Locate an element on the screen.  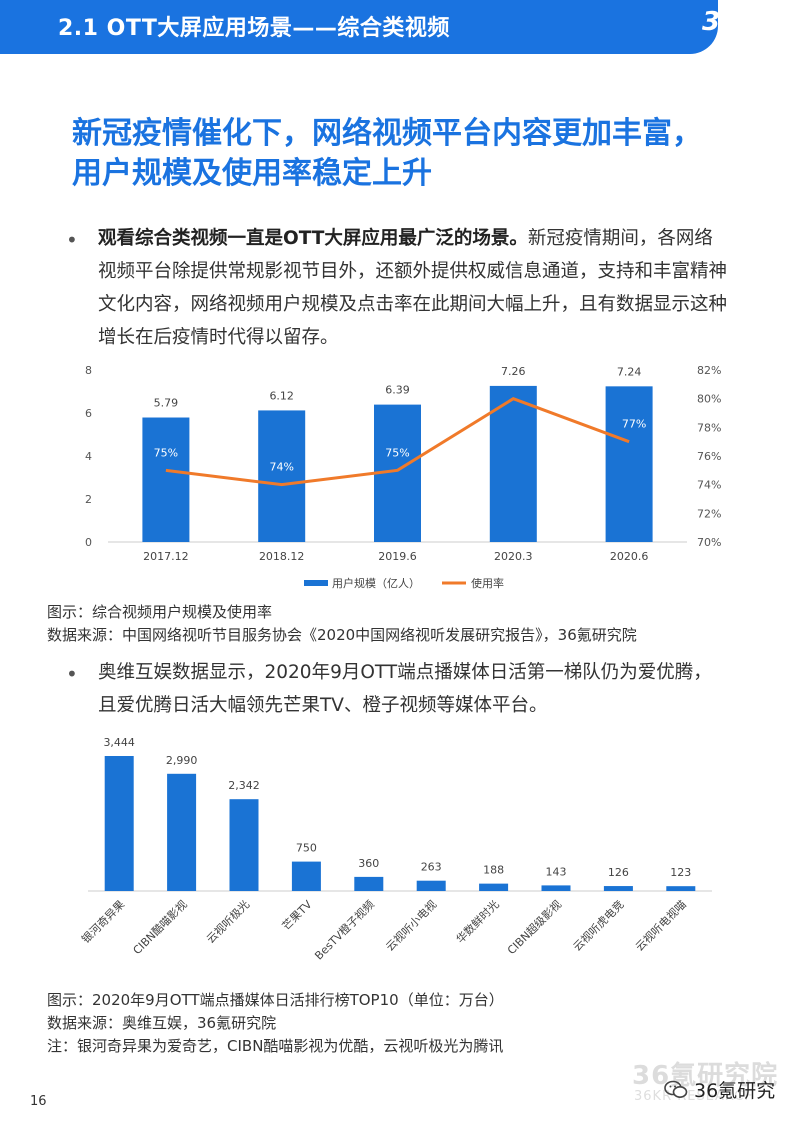
wechat-account: 36氪研究 is located at coordinates (719, 1089).